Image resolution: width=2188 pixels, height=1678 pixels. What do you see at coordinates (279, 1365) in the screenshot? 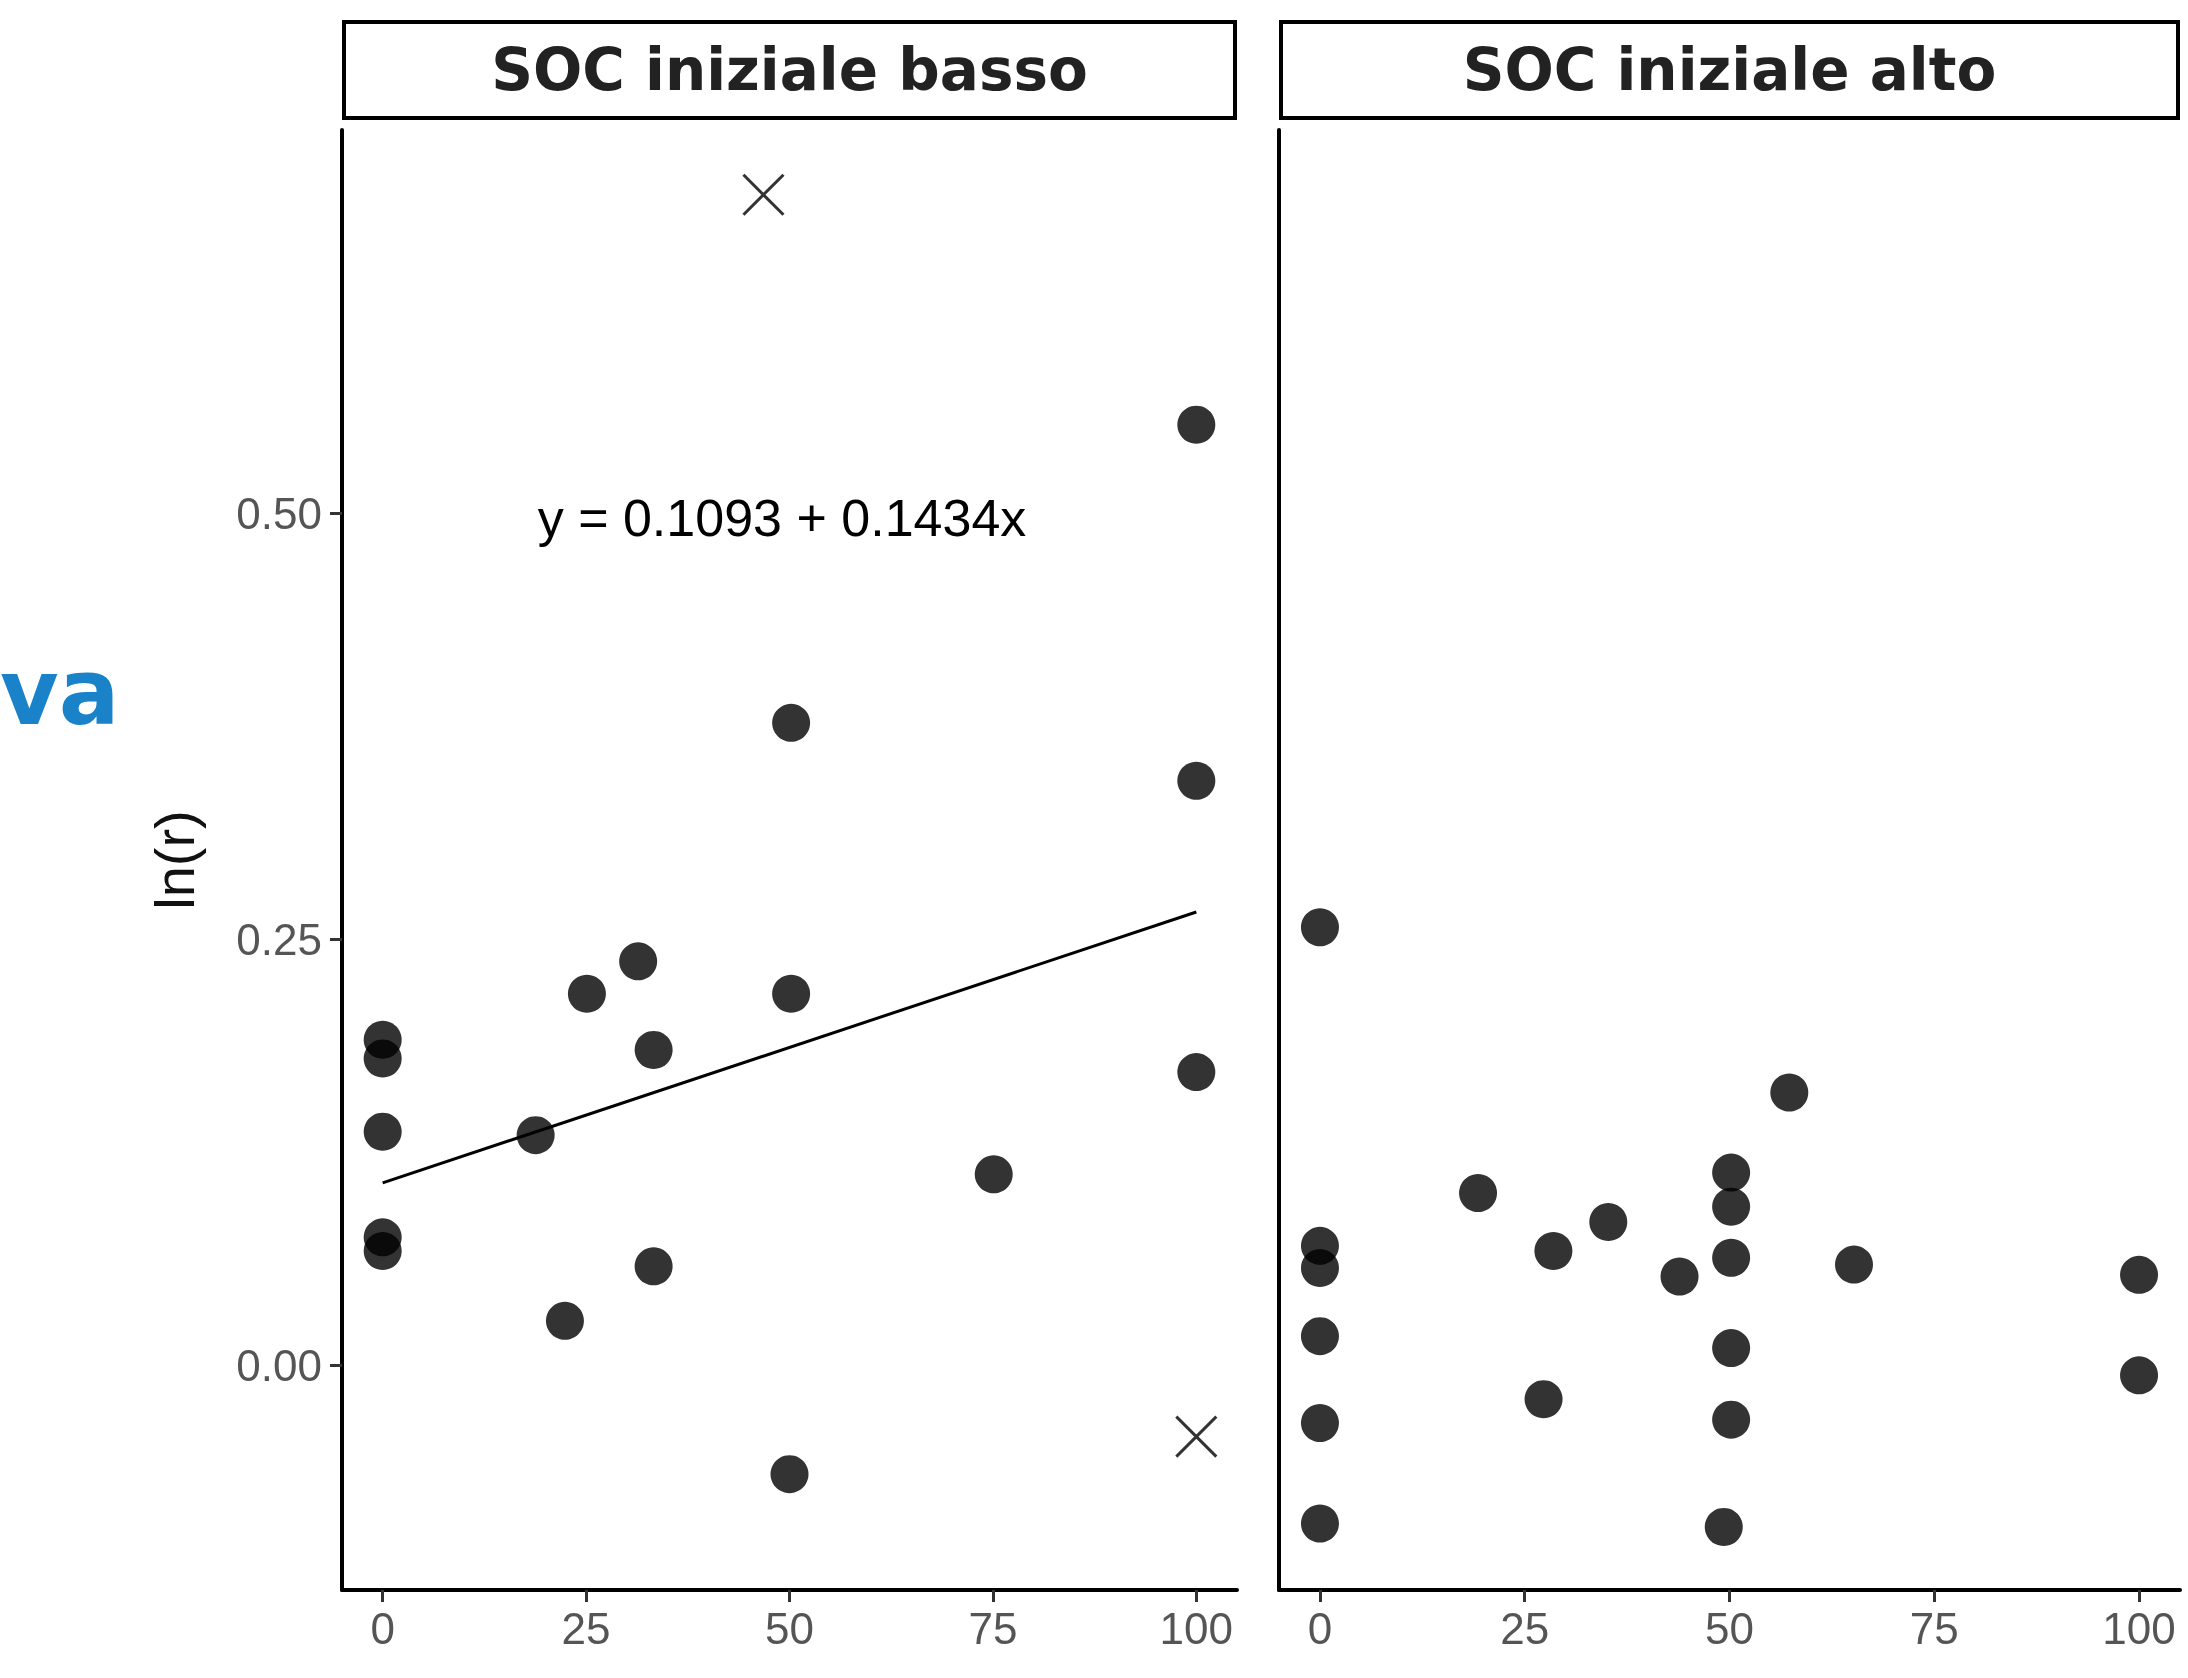
I see `y-tick-label: 0.00` at bounding box center [279, 1365].